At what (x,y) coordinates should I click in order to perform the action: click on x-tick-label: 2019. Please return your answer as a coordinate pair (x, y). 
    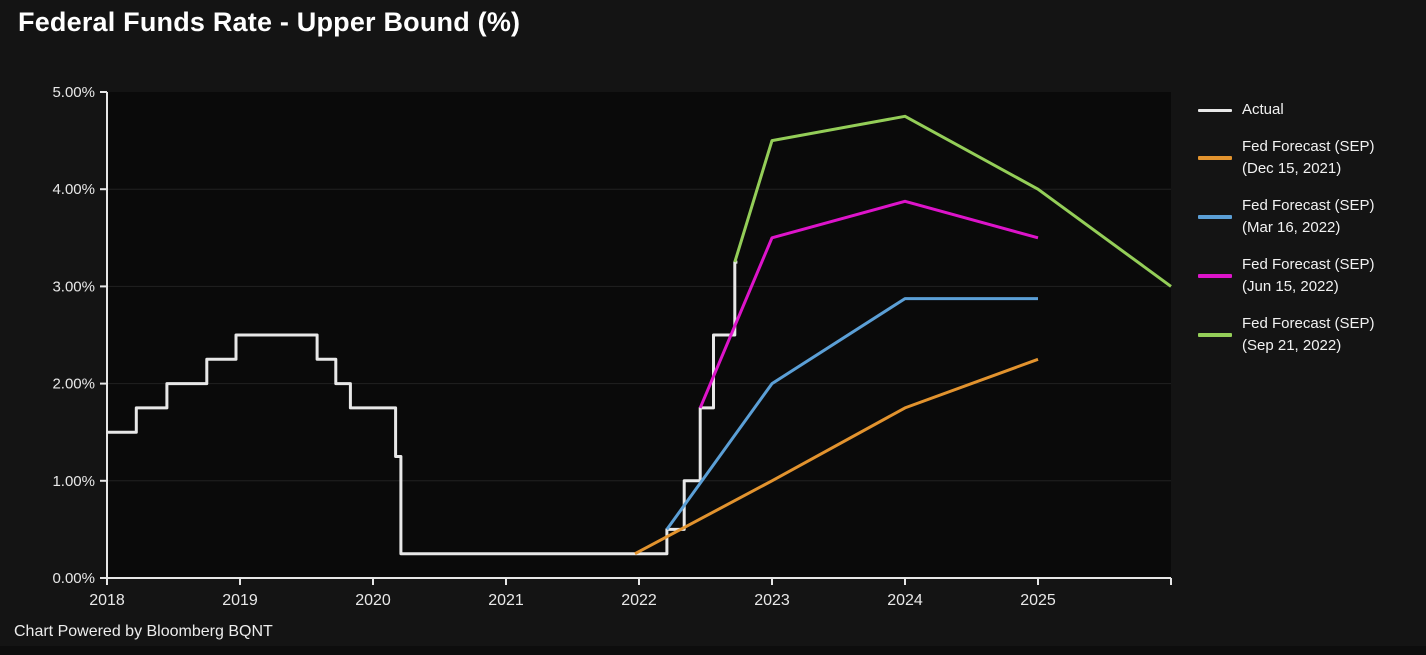
    Looking at the image, I should click on (240, 600).